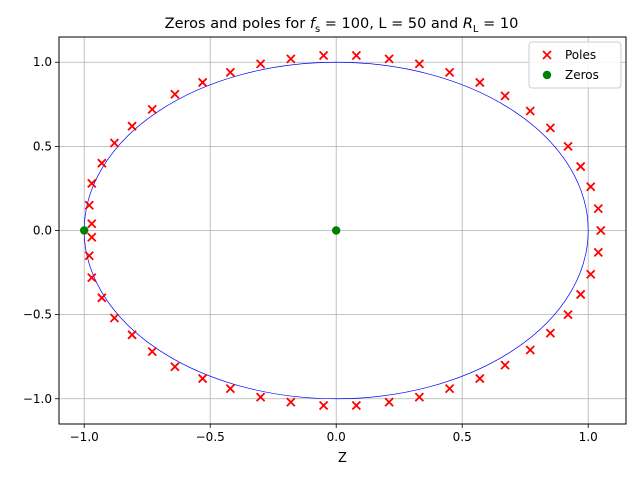 The height and width of the screenshot is (480, 640). I want to click on legend-poles-marker, so click(547, 55).